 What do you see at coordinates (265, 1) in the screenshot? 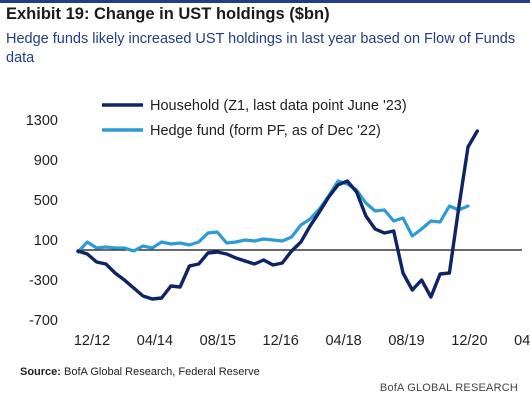
I see `top-accent-bar` at bounding box center [265, 1].